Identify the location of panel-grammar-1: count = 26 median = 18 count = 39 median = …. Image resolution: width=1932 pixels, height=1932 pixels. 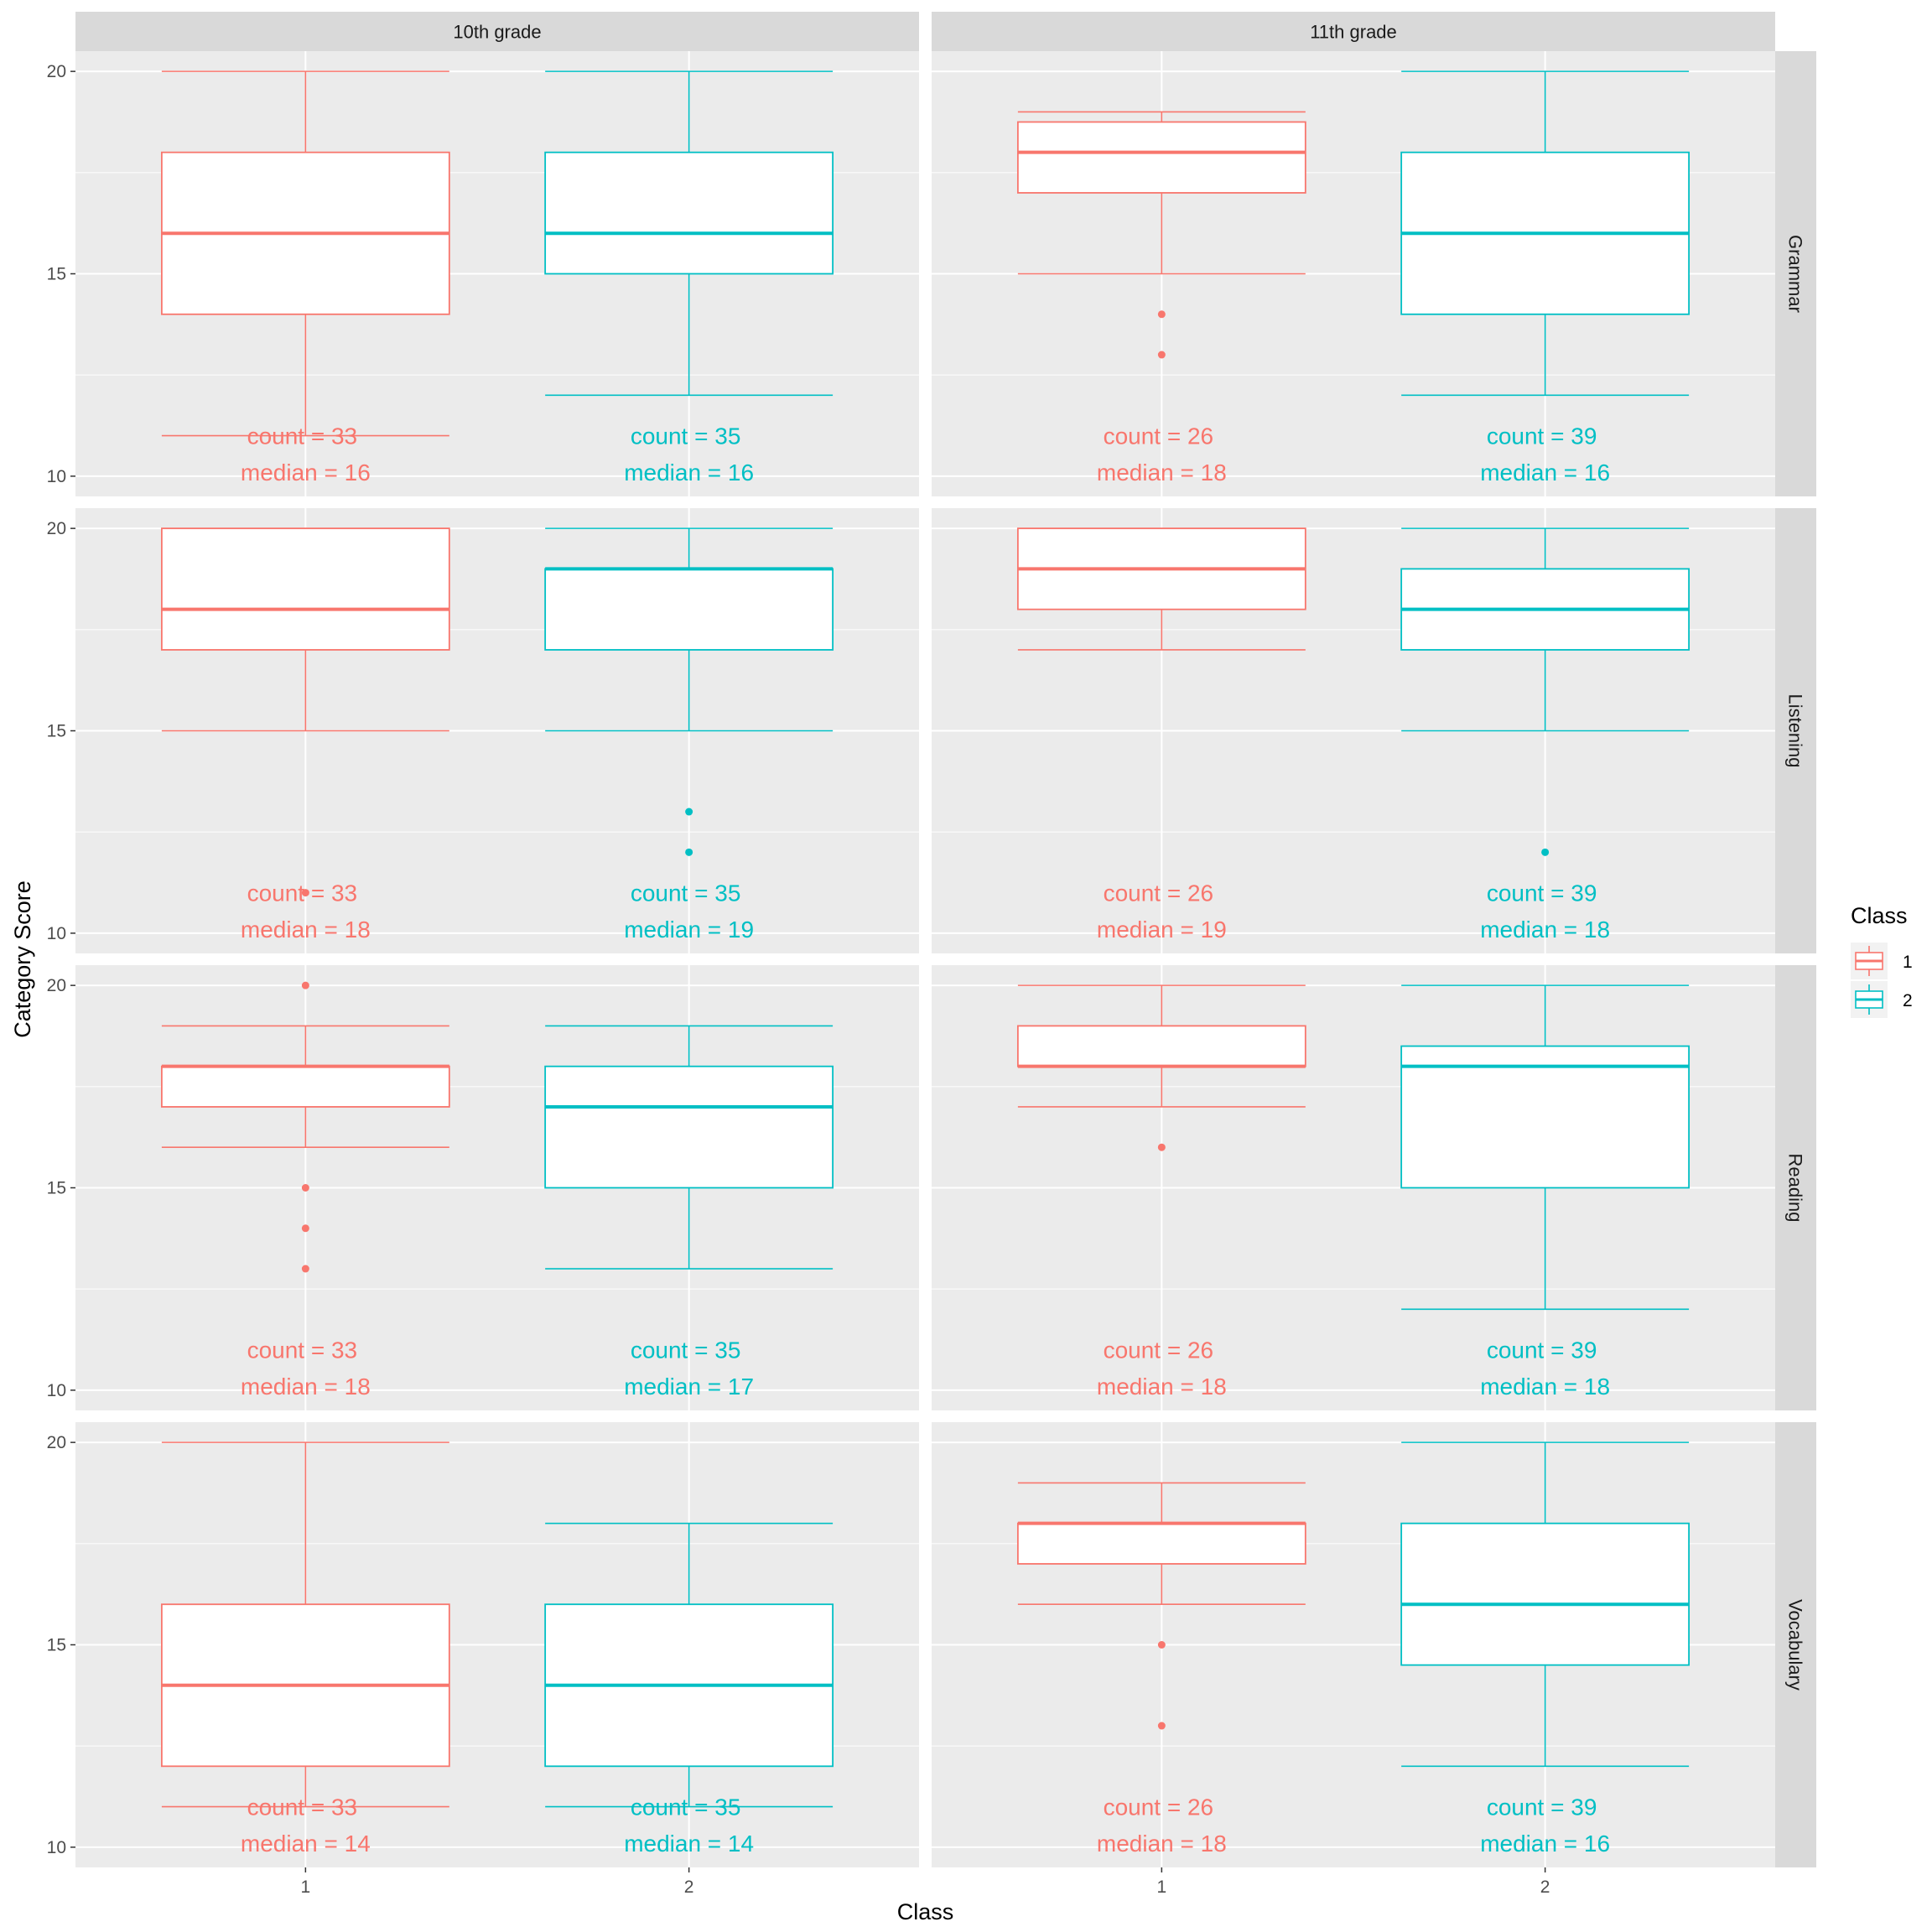
(1353, 273).